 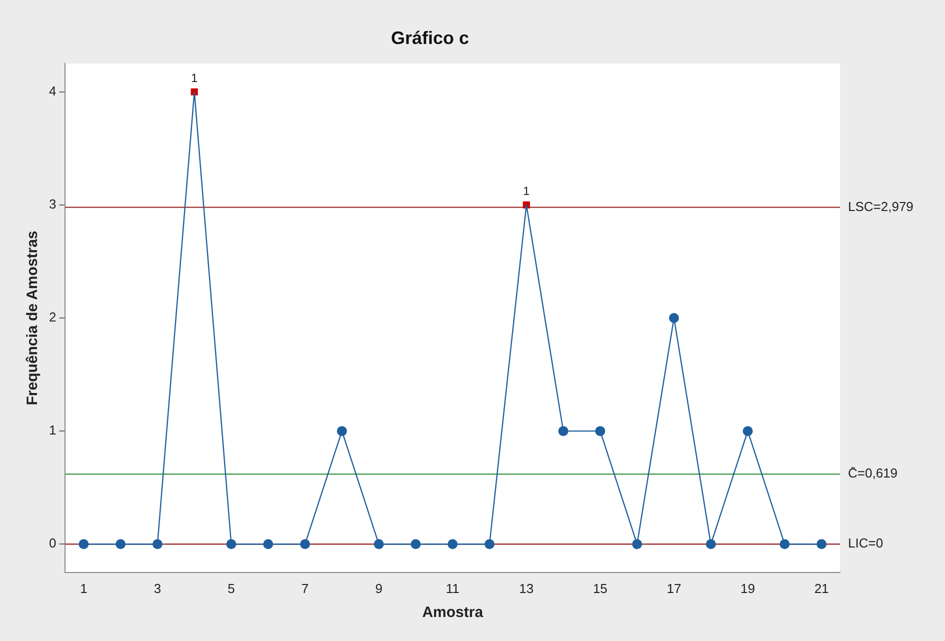 I want to click on x-tick-label: 9, so click(x=378, y=588).